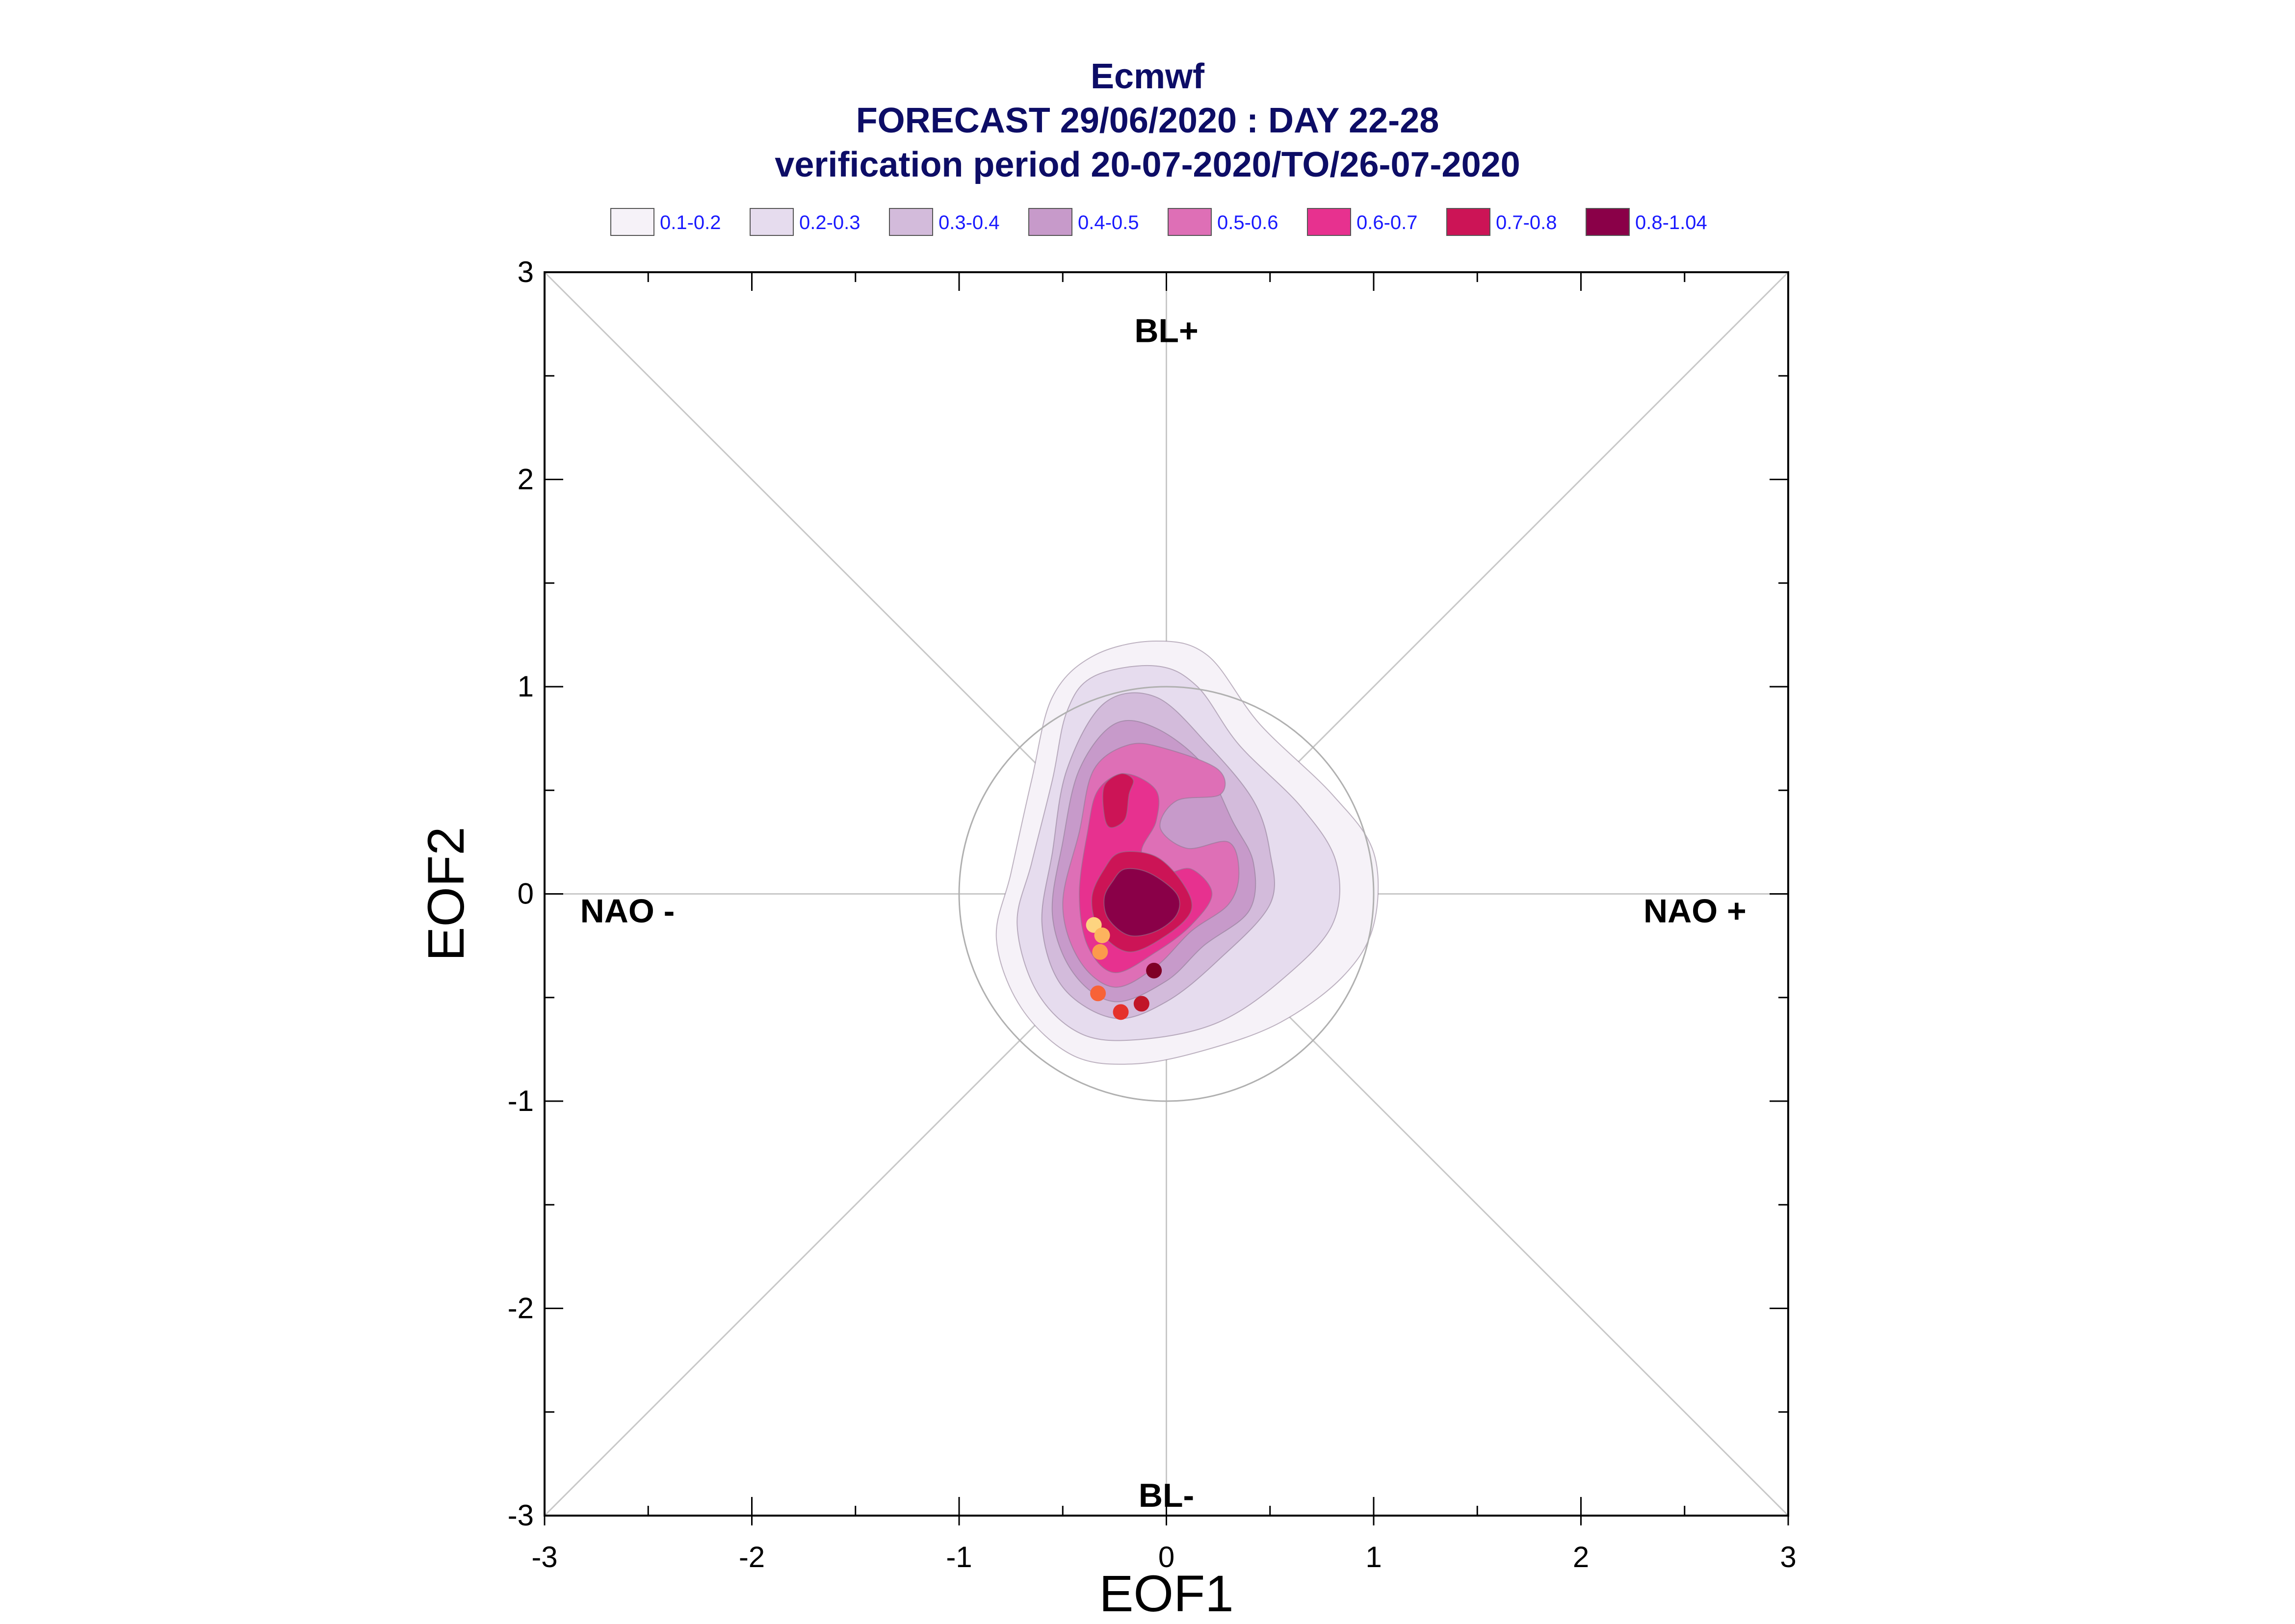  I want to click on y-tick-label: 3, so click(526, 272).